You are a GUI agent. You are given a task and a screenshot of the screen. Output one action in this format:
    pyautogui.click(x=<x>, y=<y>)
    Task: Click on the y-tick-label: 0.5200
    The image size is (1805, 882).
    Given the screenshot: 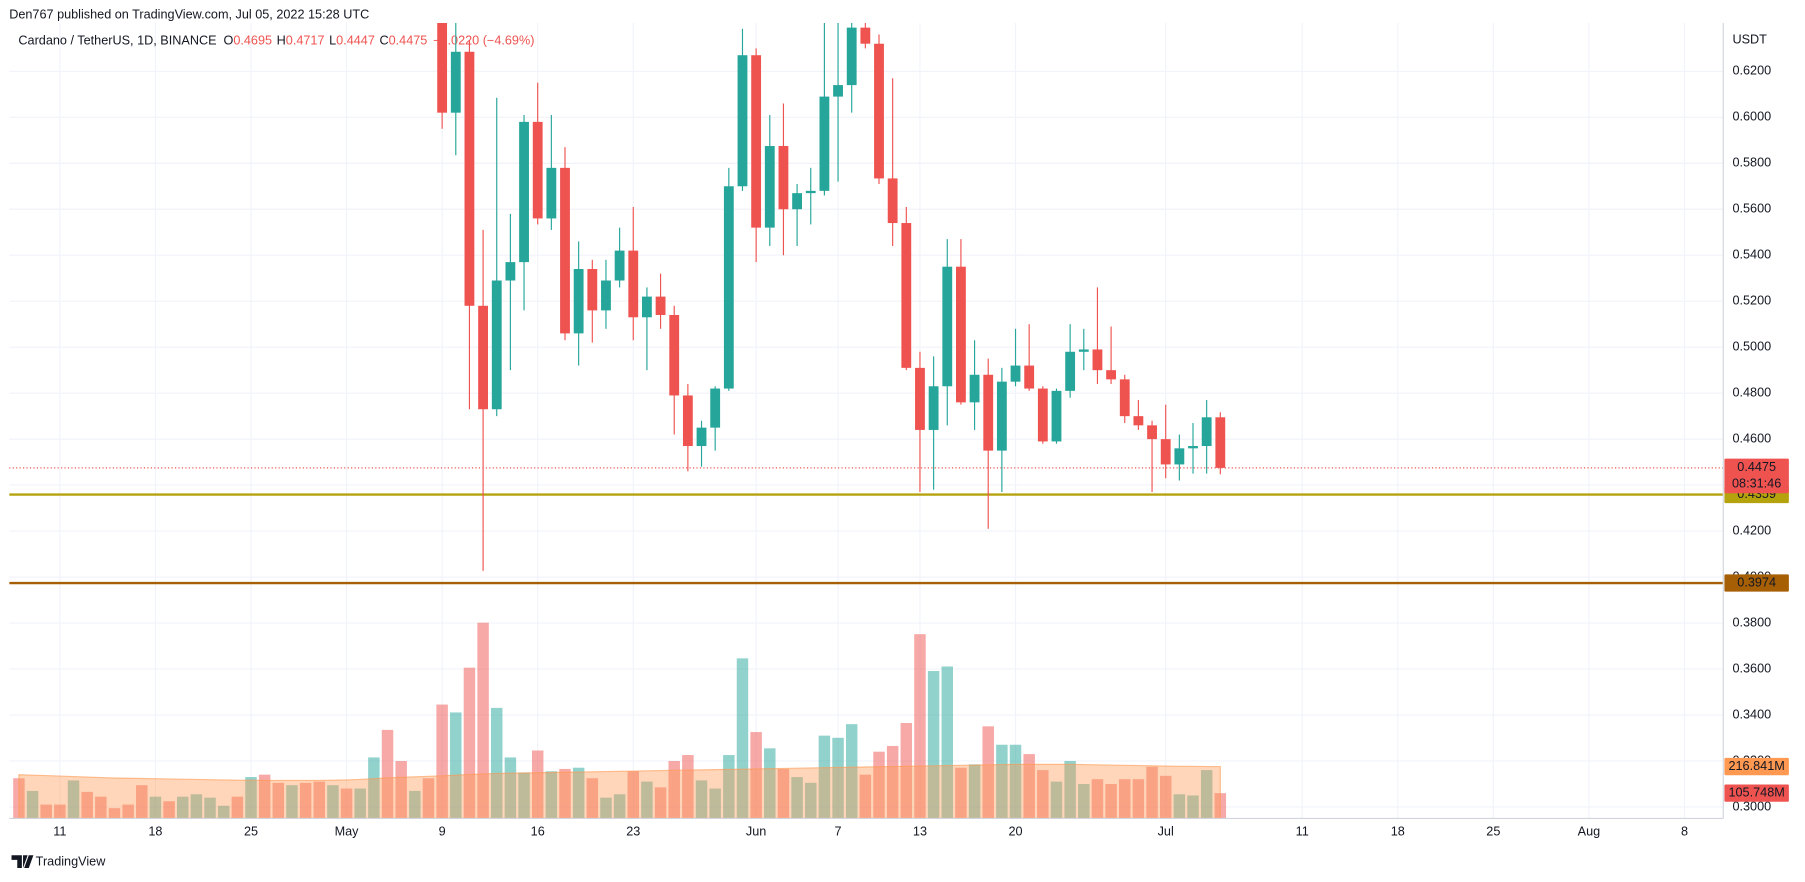 What is the action you would take?
    pyautogui.click(x=1751, y=301)
    